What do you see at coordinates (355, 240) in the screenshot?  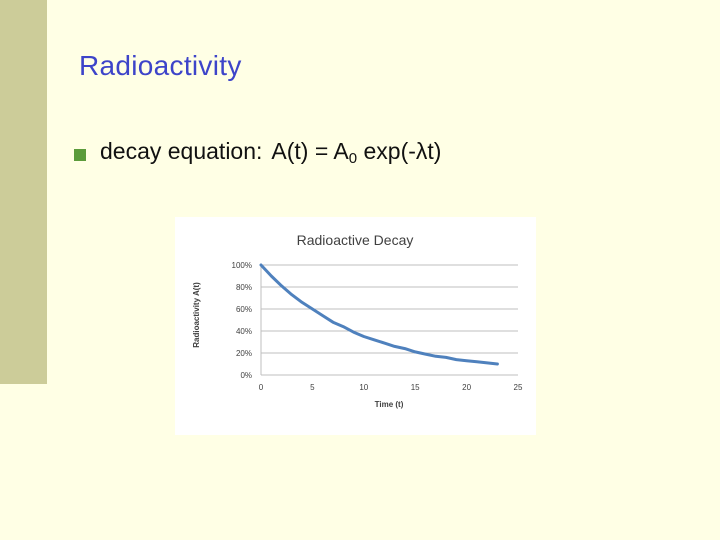 I see `chart-title: Radioactive Decay` at bounding box center [355, 240].